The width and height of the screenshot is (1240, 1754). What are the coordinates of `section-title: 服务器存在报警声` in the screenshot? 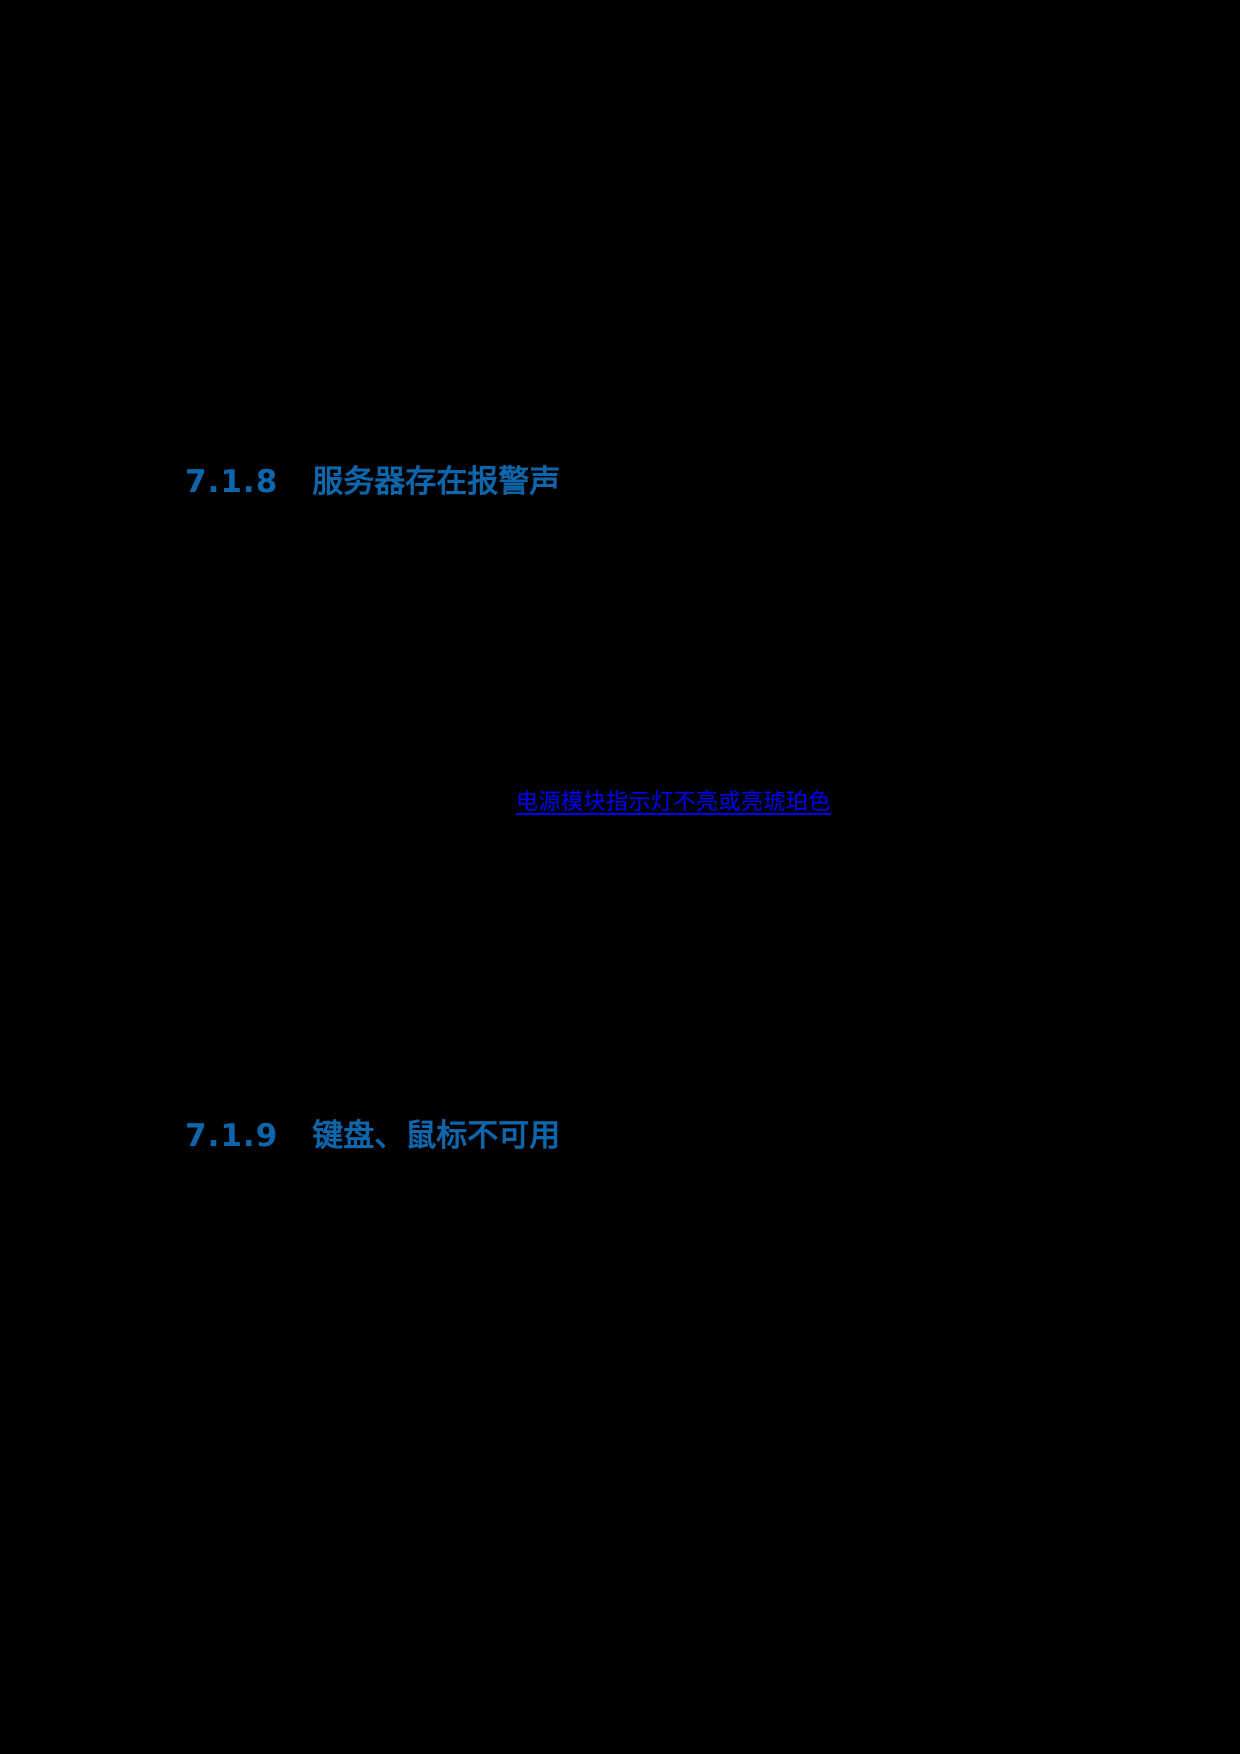 It's located at (436, 482).